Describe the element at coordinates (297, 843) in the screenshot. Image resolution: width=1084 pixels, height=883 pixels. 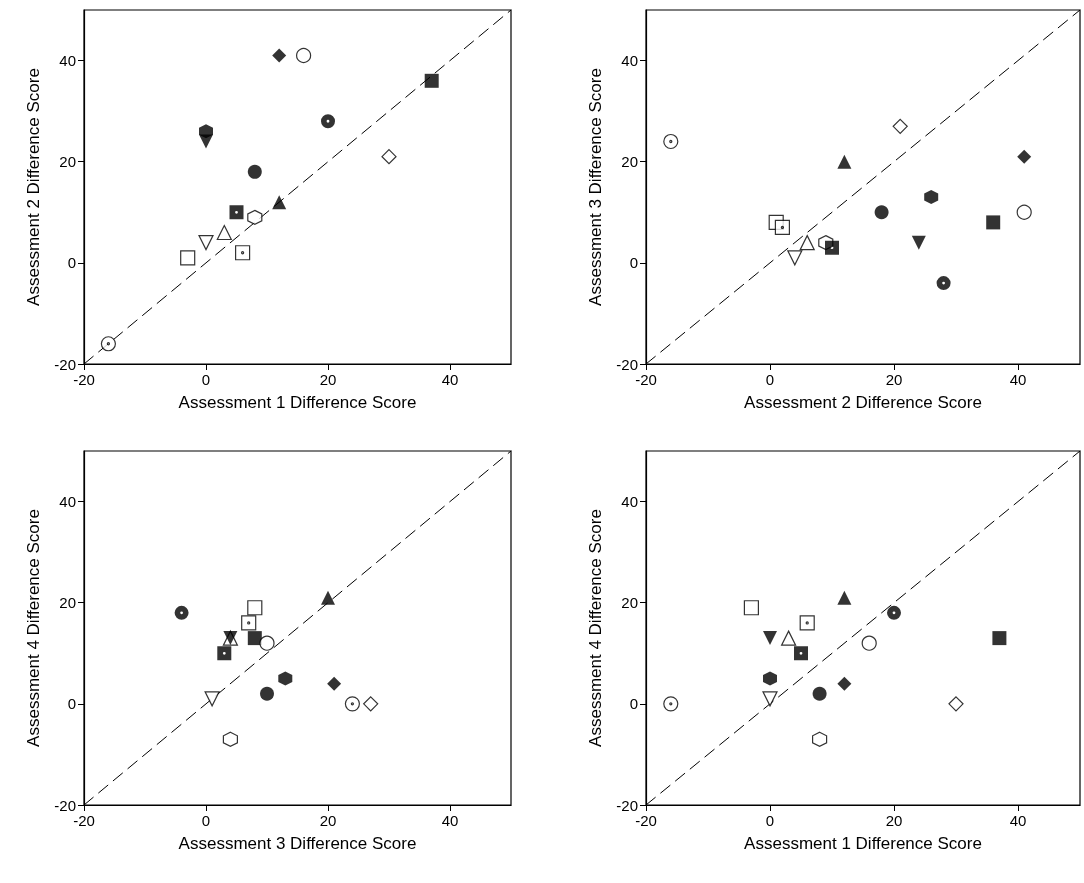
I see `x-axis-title: Assessment 3 Difference Score` at that location.